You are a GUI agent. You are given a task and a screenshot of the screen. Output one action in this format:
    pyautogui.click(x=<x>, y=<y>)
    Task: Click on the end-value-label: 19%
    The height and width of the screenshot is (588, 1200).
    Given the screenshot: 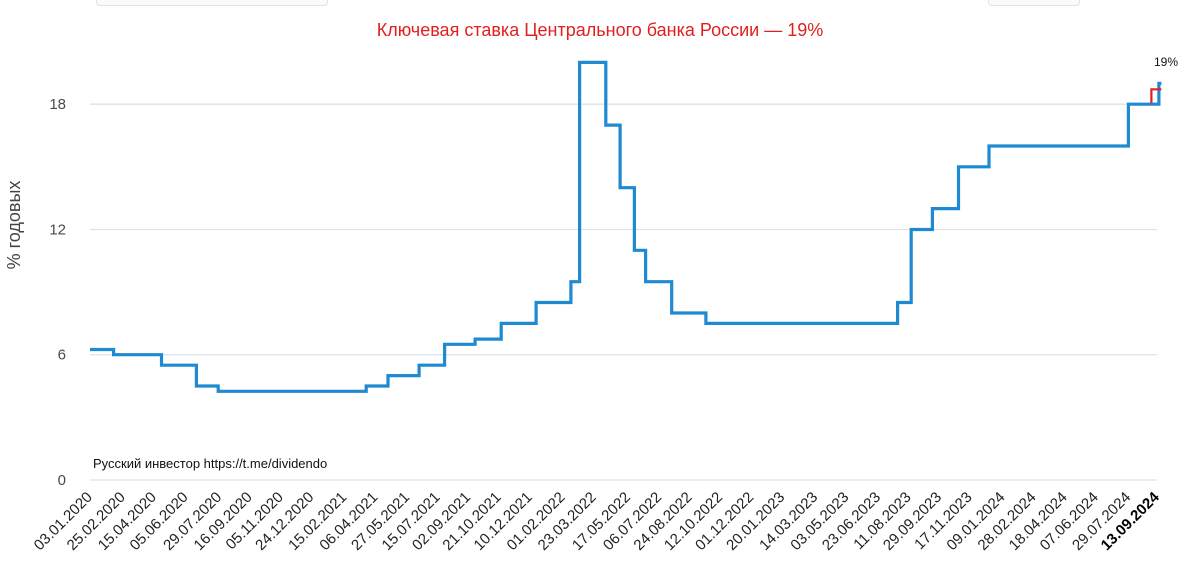 What is the action you would take?
    pyautogui.click(x=1166, y=62)
    